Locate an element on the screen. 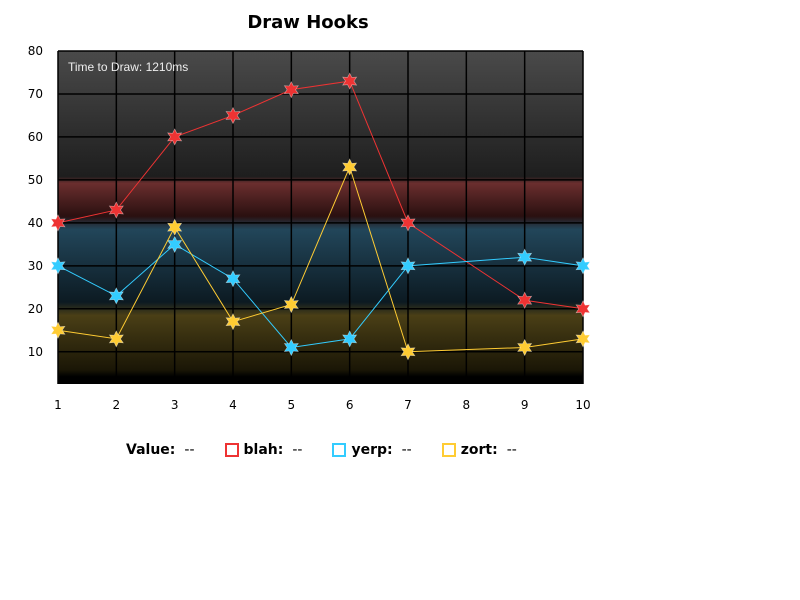 Image resolution: width=800 pixels, height=600 pixels. y-tick-label: 80 is located at coordinates (35, 51).